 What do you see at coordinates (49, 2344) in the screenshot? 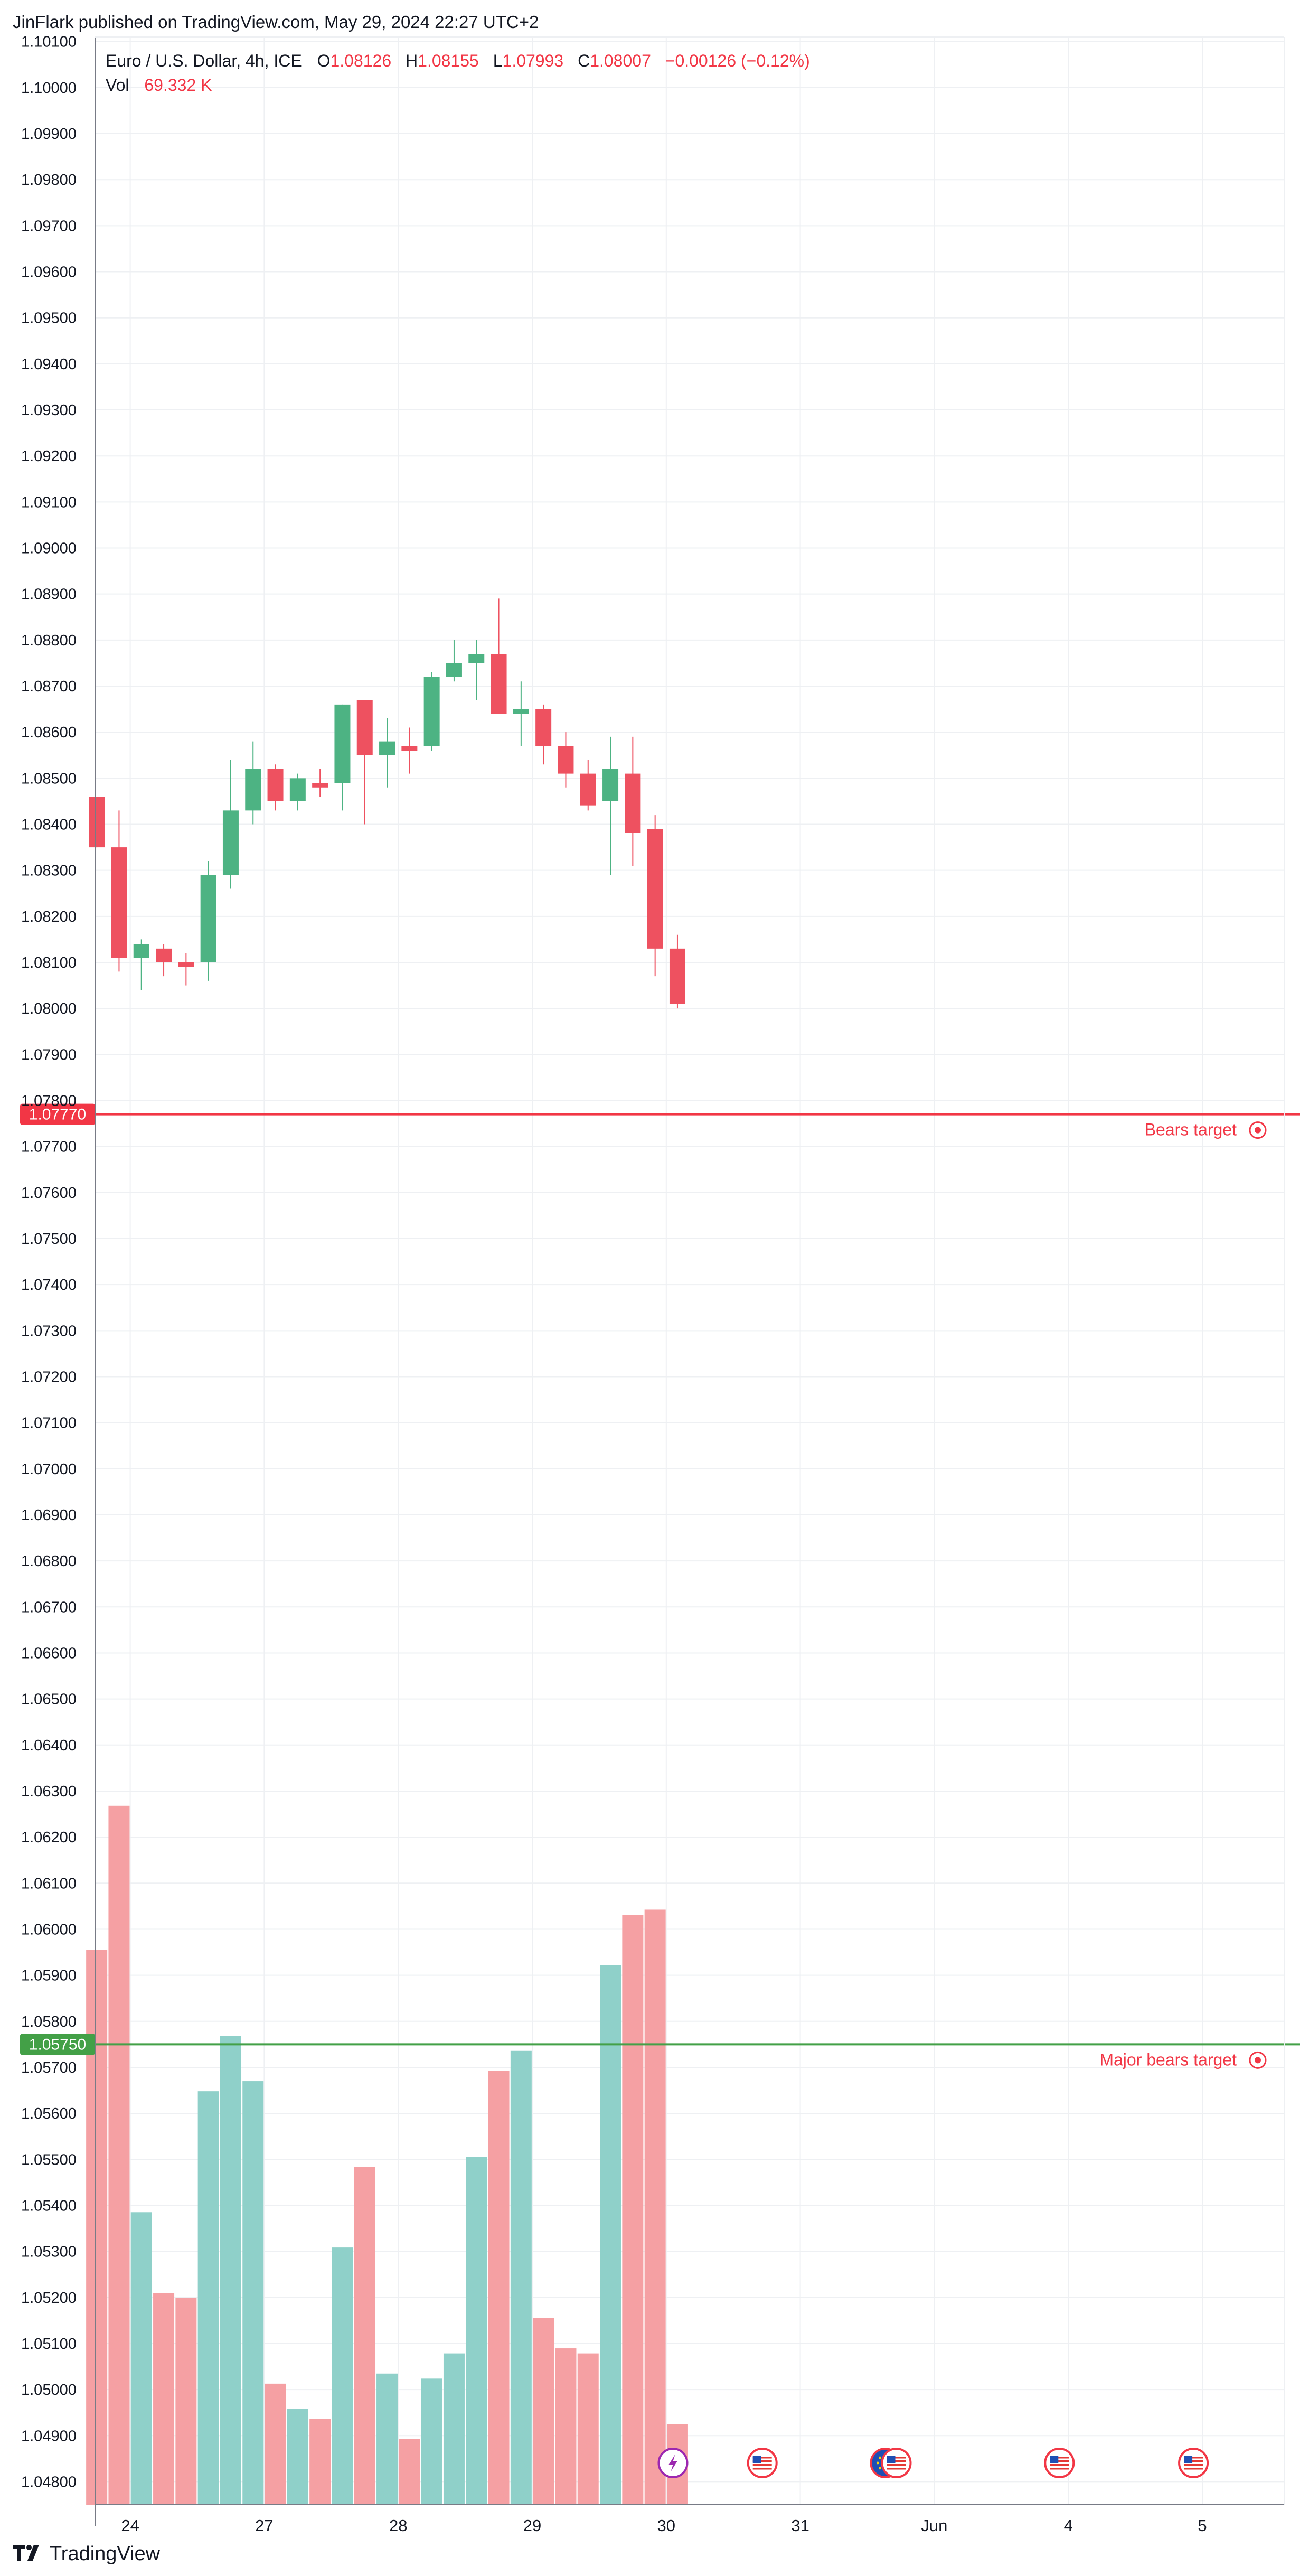
I see `y-tick-label: 1.05100` at bounding box center [49, 2344].